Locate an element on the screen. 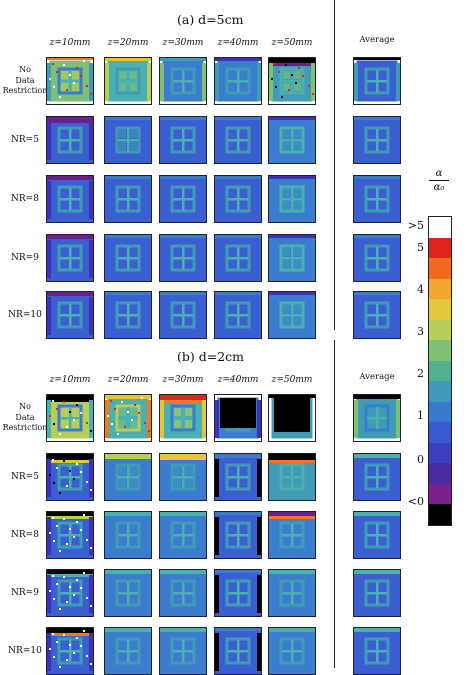 This screenshot has width=474, height=675. row-label: No Data Restriction is located at coordinates (25, 80).